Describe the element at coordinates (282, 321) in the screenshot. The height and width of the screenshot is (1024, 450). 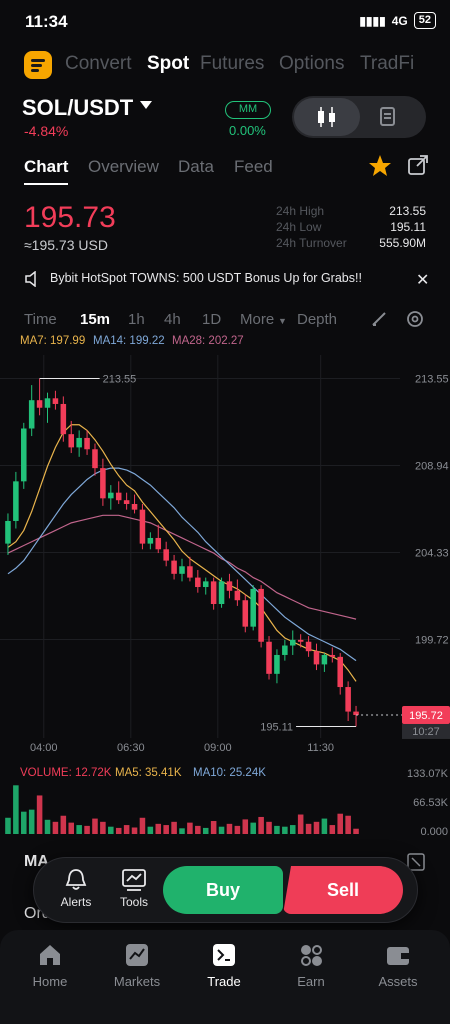
I see `more-caret-icon: ▼` at that location.